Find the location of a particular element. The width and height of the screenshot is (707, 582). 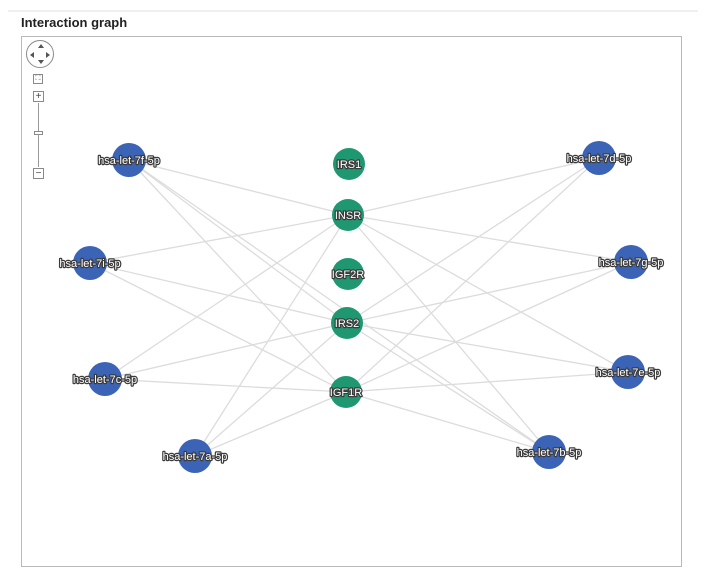

node-circle-IRS2 is located at coordinates (347, 323).